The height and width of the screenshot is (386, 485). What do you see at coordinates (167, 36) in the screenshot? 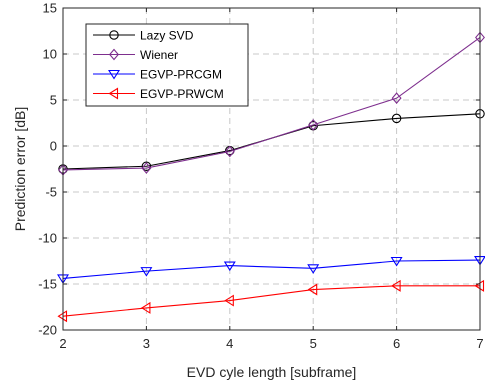
I see `legend-label-lazy-svd: Lazy SVD` at bounding box center [167, 36].